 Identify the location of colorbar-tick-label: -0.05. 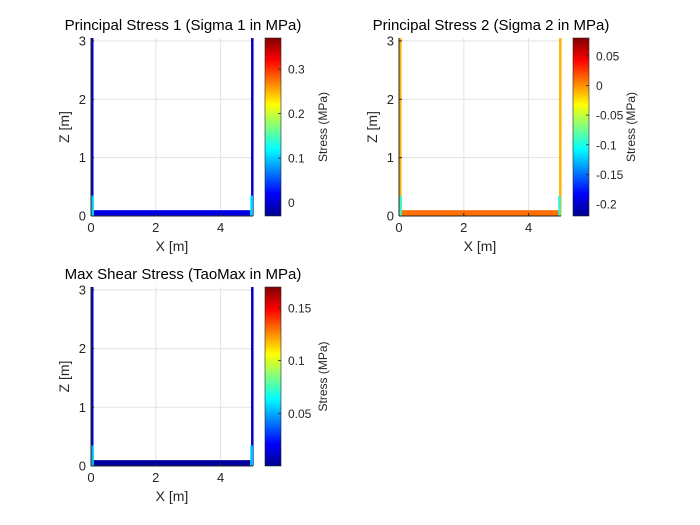
(610, 116).